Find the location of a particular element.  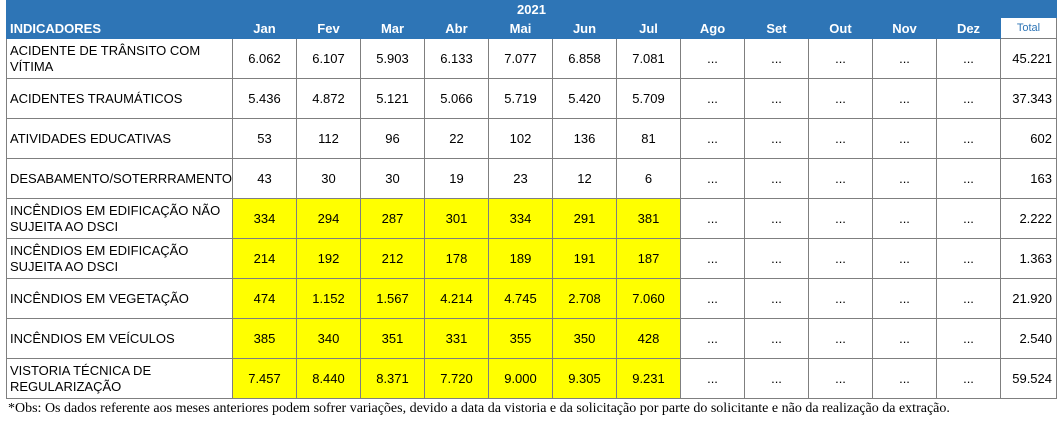

total-header: Total is located at coordinates (1028, 28).